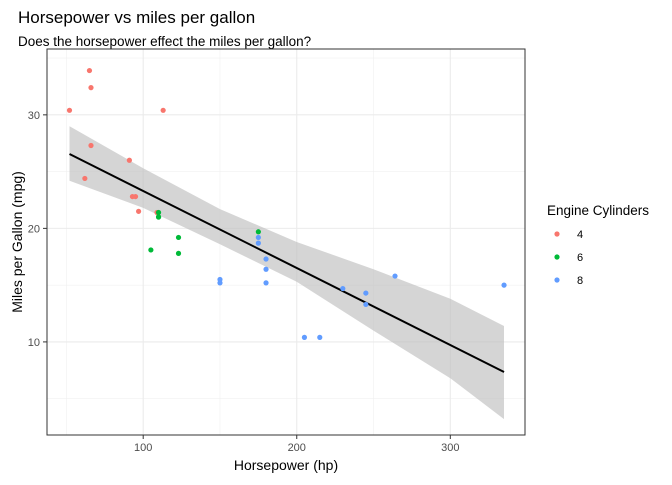 The image size is (672, 485). What do you see at coordinates (34, 229) in the screenshot?
I see `y-tick-label: 20` at bounding box center [34, 229].